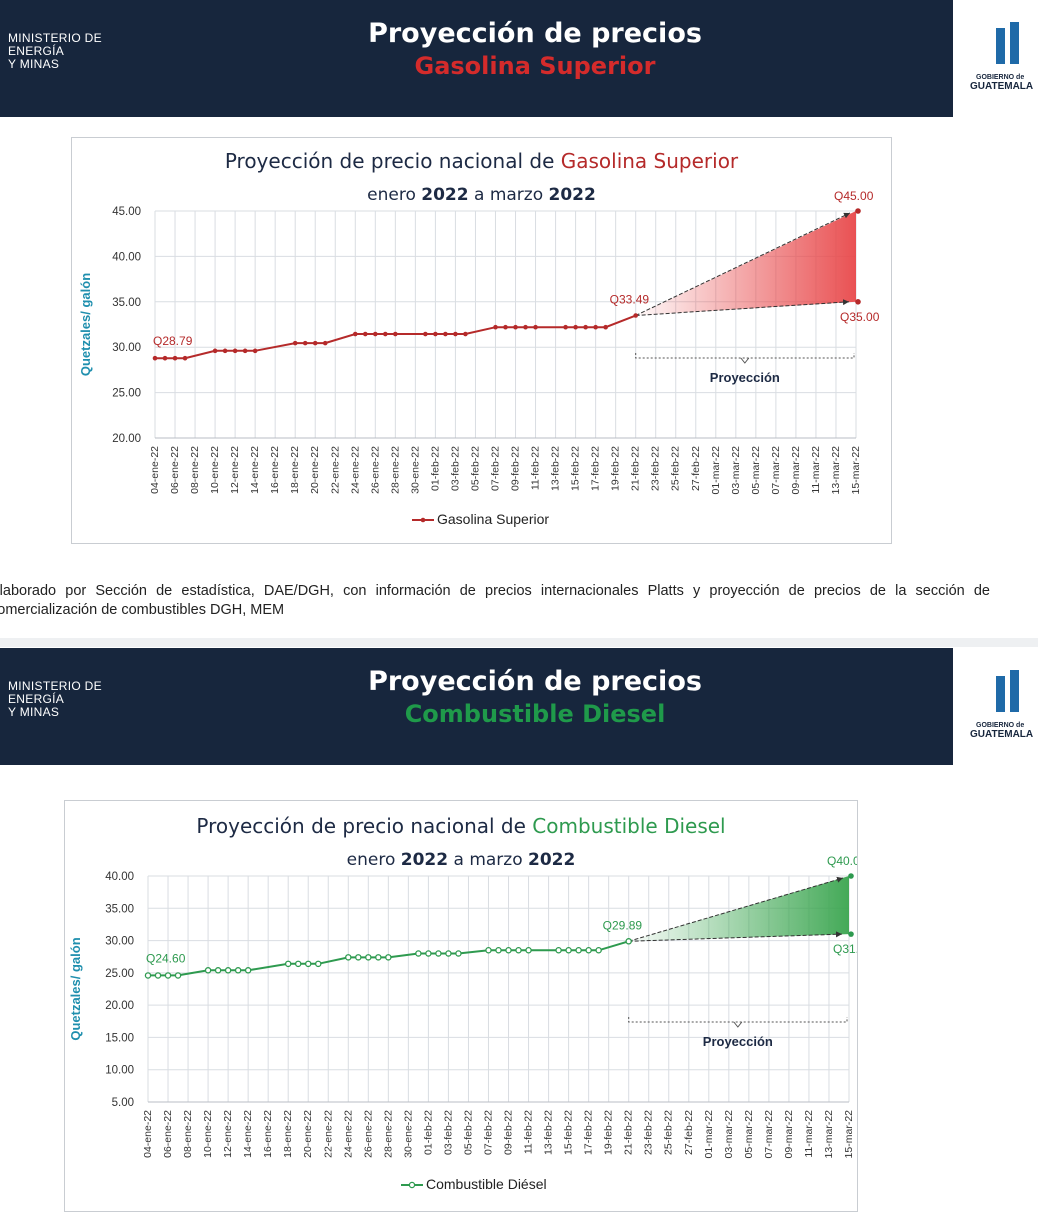 Image resolution: width=1038 pixels, height=1212 pixels. I want to click on banner-title: Proyección de precios, so click(535, 33).